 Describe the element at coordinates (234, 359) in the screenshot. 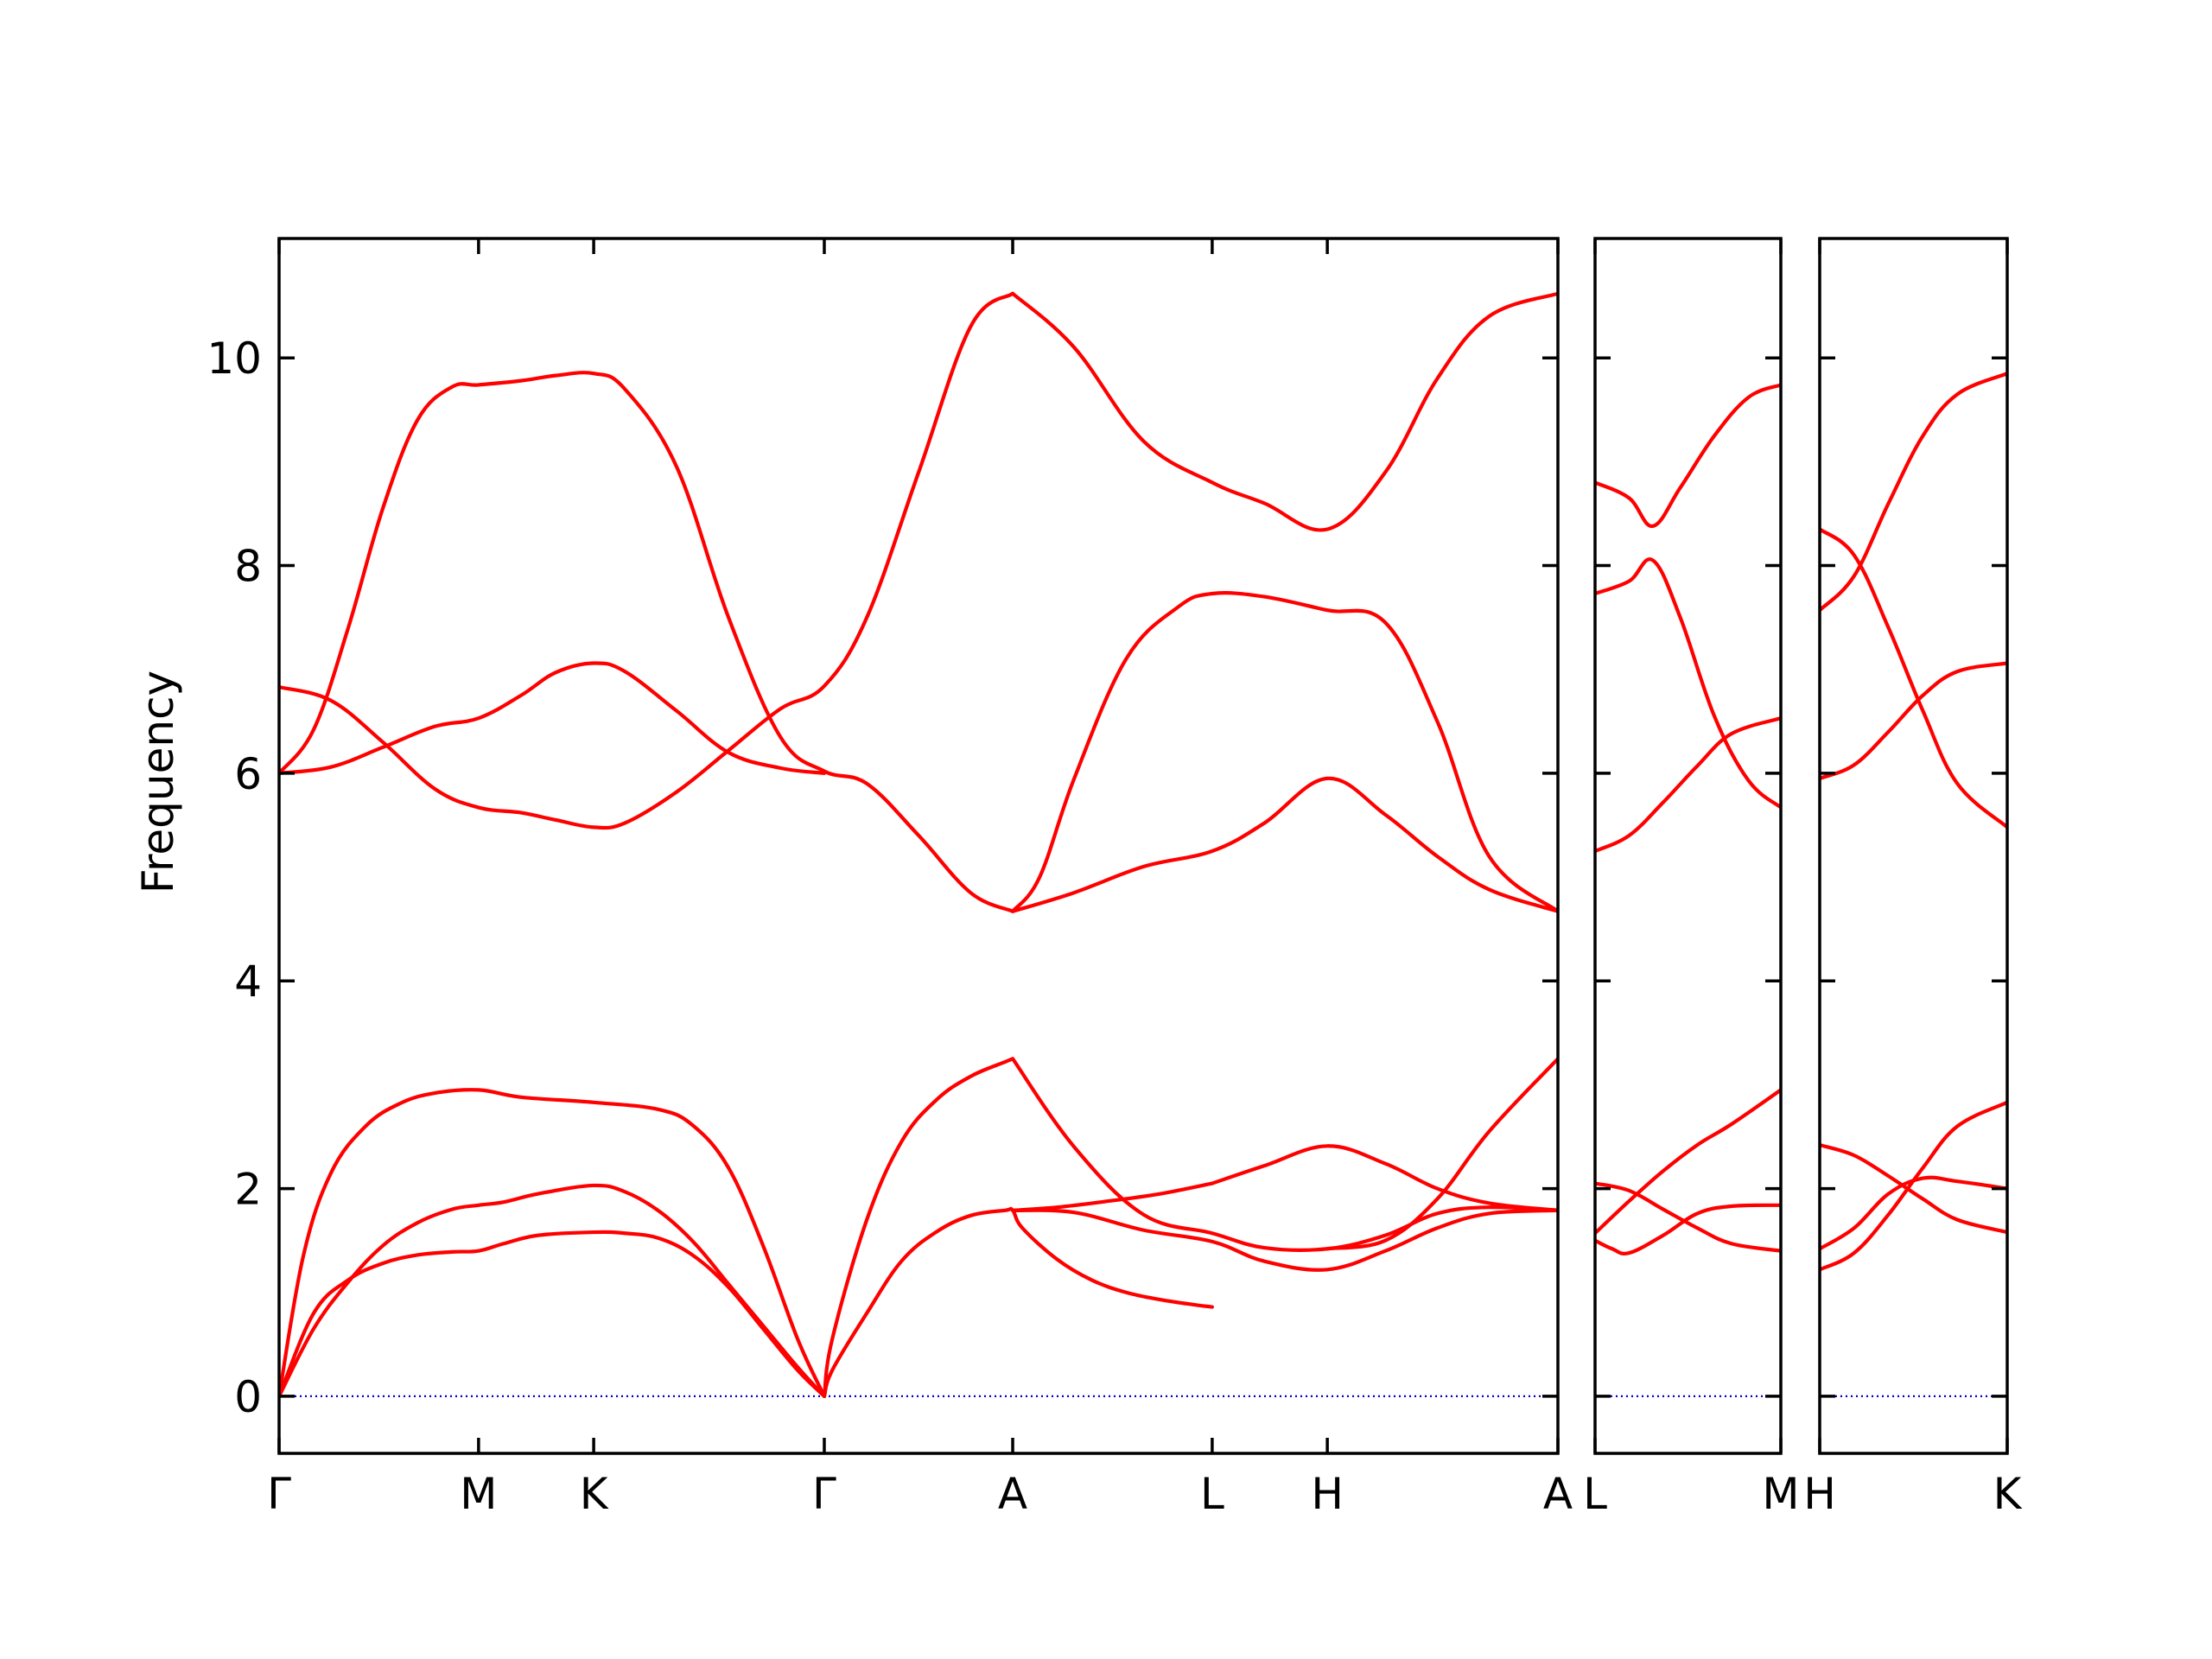

I see `y-tick-label: 10` at that location.